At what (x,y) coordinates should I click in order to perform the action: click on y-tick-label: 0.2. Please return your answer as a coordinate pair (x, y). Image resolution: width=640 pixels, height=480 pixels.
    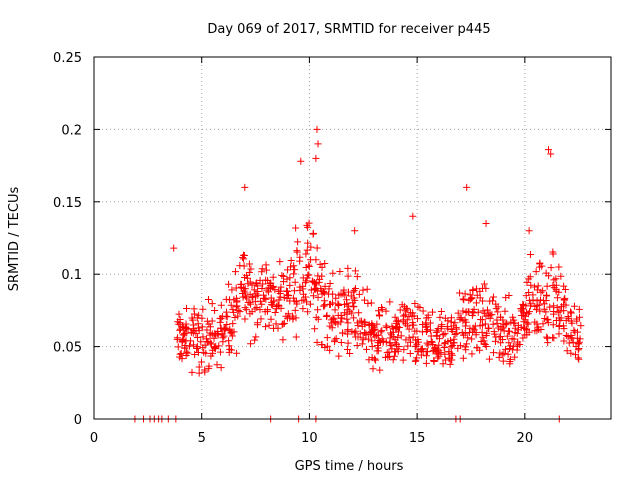
    Looking at the image, I should click on (71, 130).